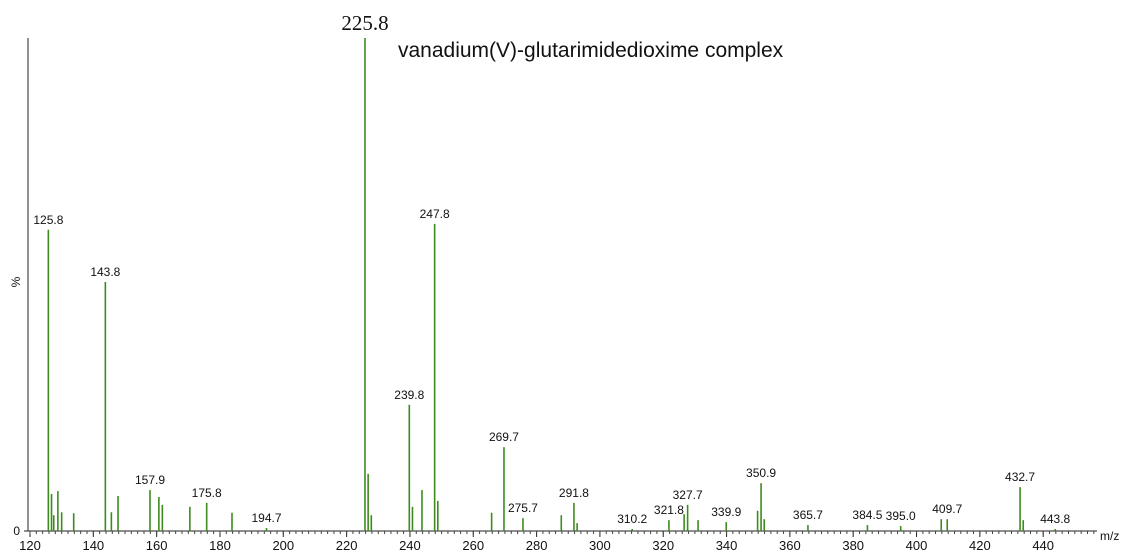  What do you see at coordinates (1043, 545) in the screenshot?
I see `x-tick-label: 440` at bounding box center [1043, 545].